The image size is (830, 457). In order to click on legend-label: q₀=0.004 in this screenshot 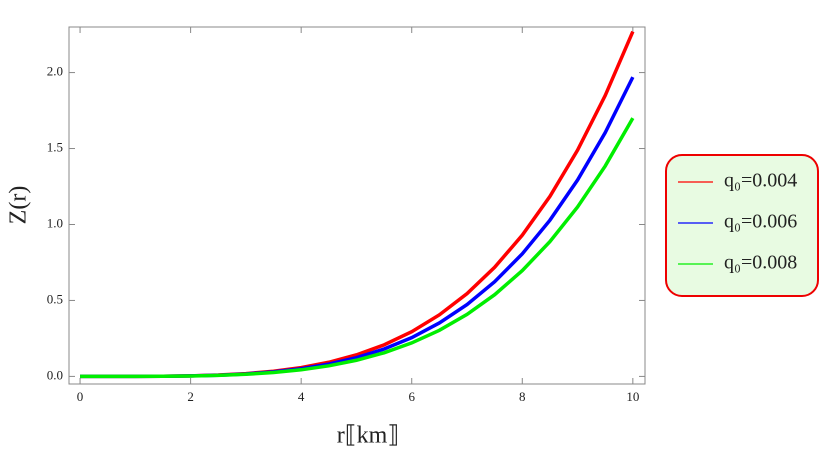, I will do `click(760, 181)`.